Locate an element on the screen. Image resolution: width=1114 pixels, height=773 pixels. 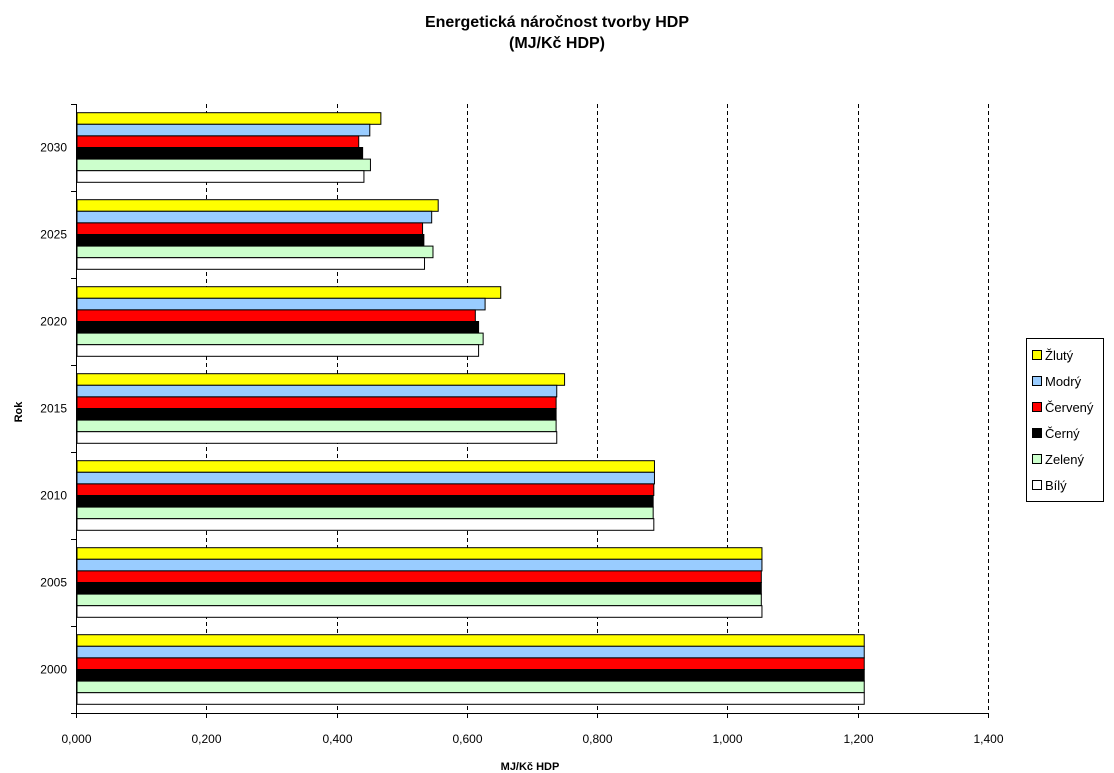
y-axis-title: Rok is located at coordinates (19, 412).